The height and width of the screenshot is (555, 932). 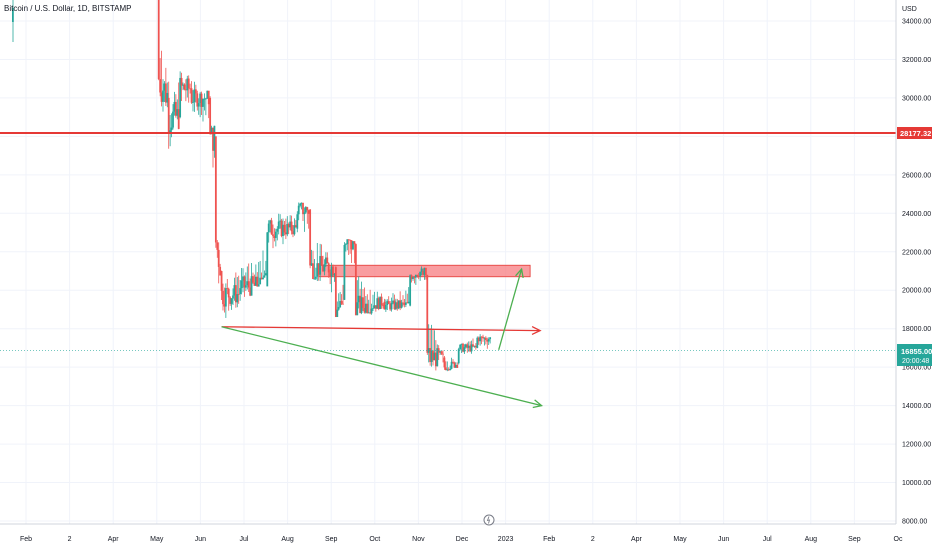 I want to click on time-tick-label: Apr, so click(x=637, y=539).